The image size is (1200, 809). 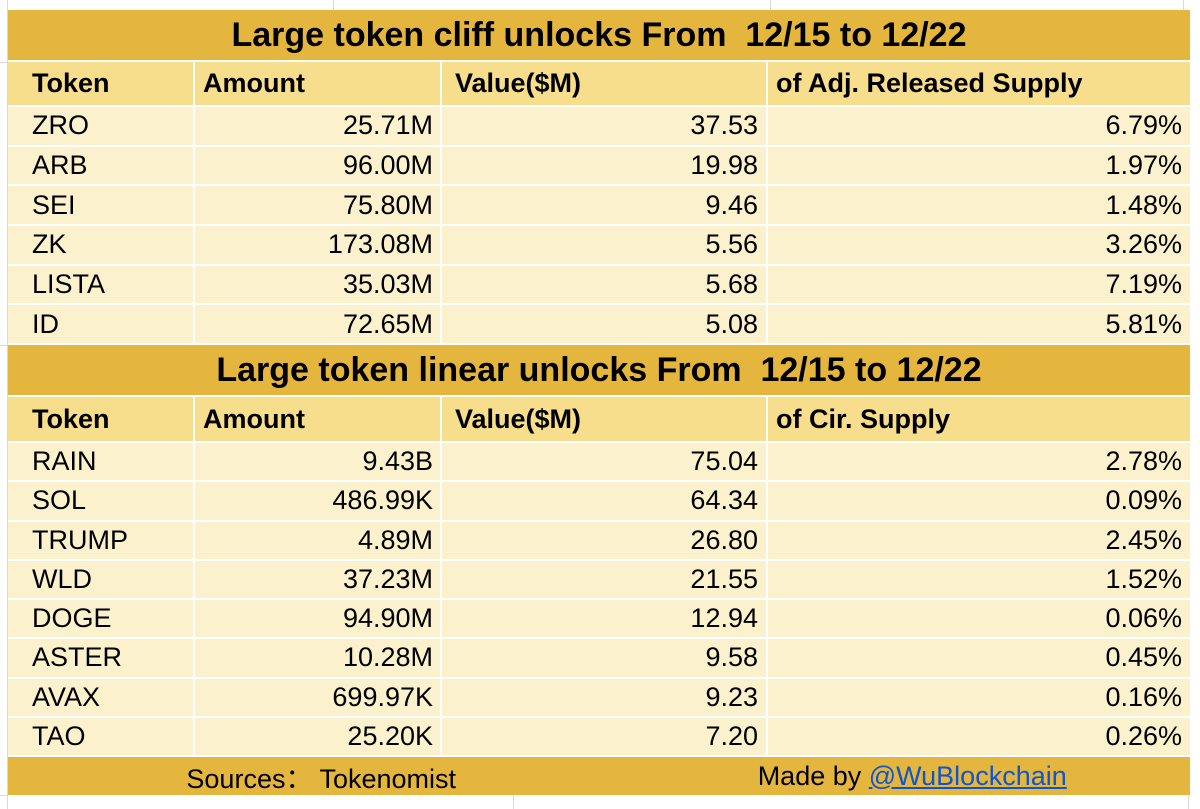 I want to click on table-row: ZRO 25.71M 37.53 6.79%, so click(x=599, y=127).